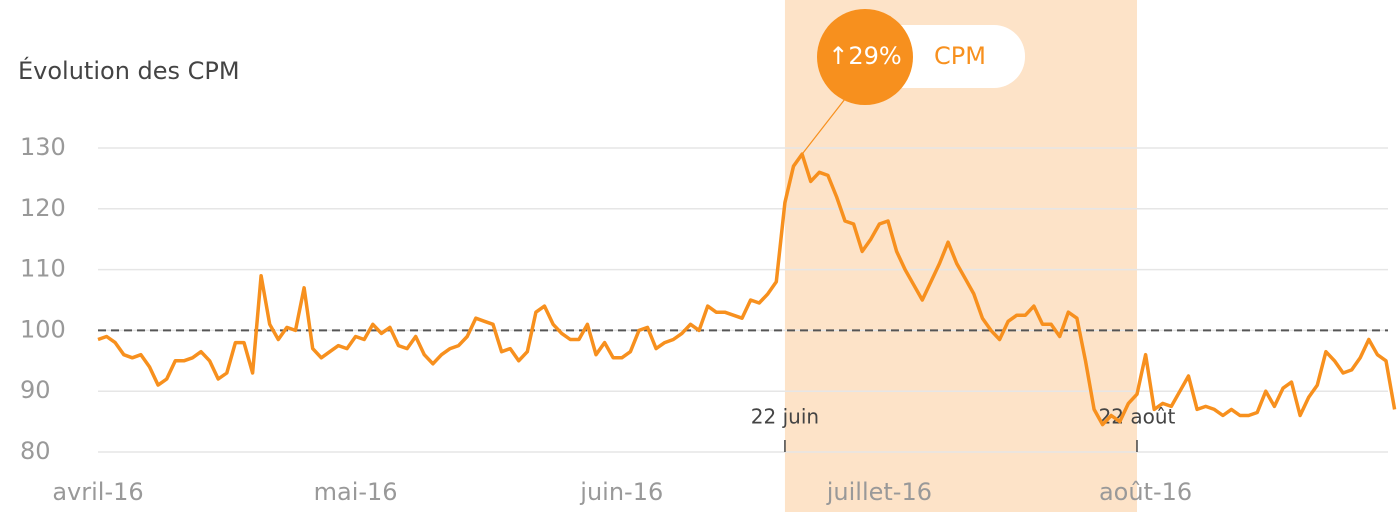 This screenshot has height=512, width=1400. Describe the element at coordinates (823, 126) in the screenshot. I see `badge-connector` at that location.